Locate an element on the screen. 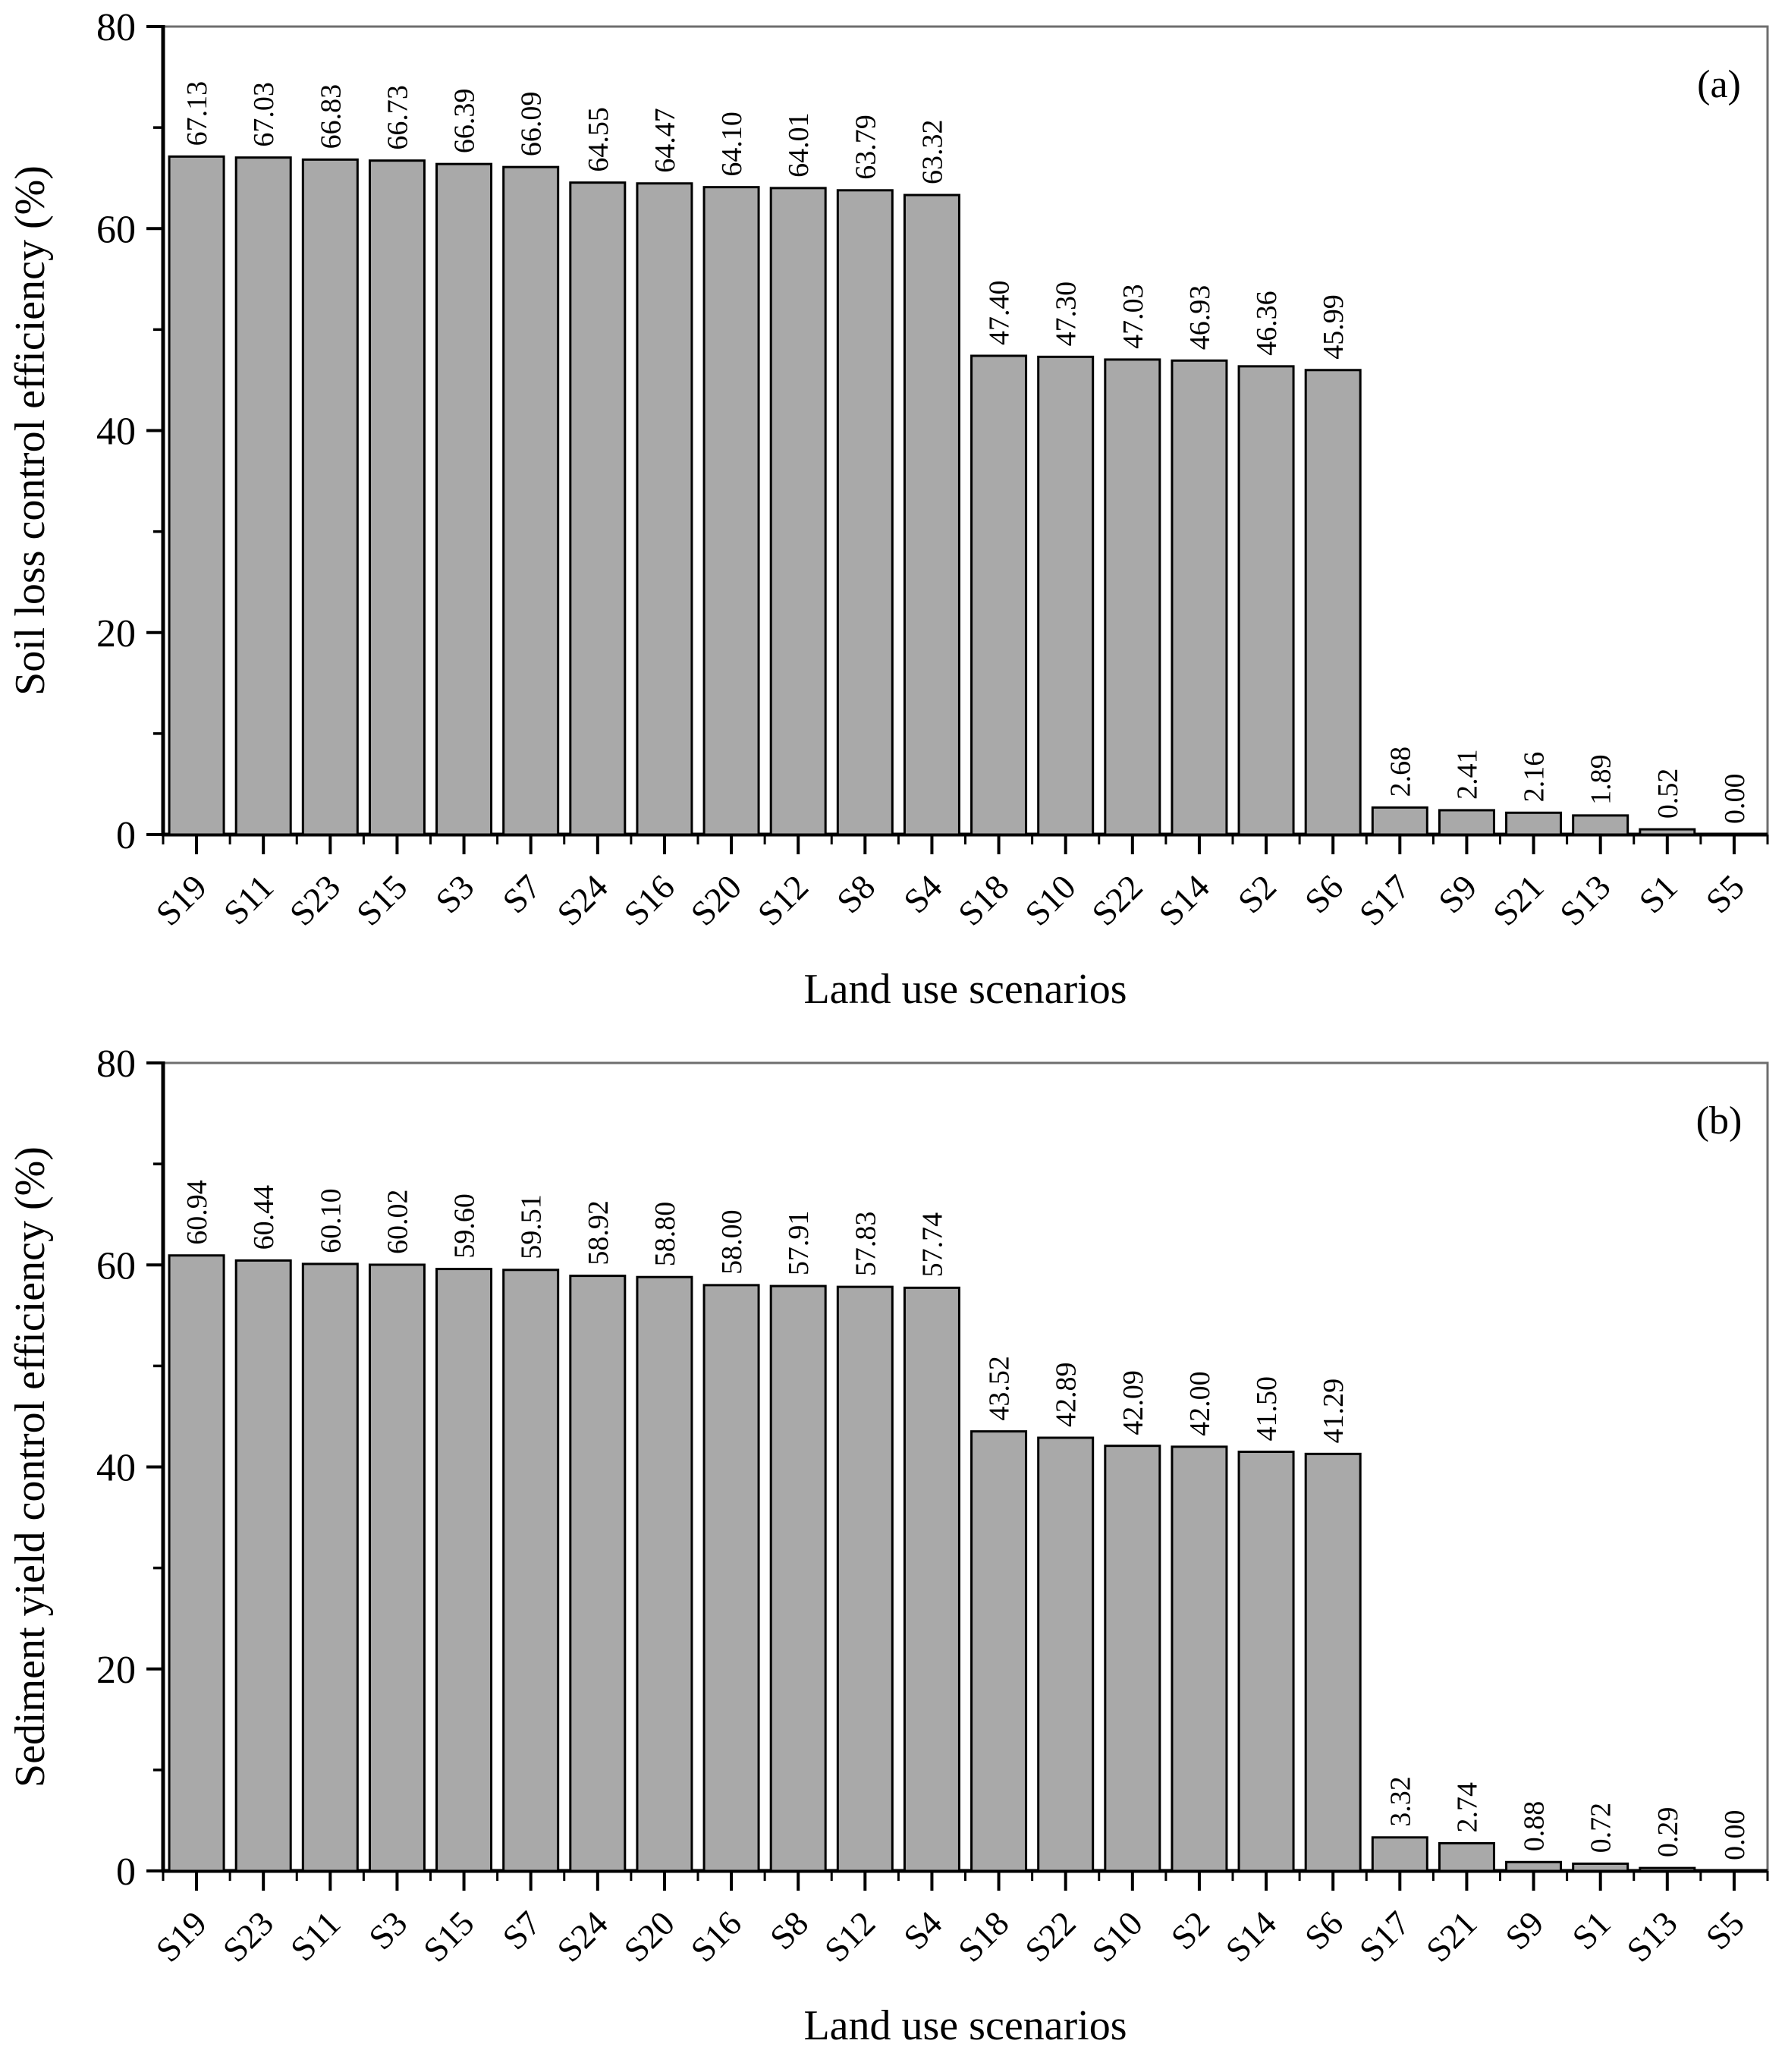  bar-value-label: 66.09 is located at coordinates (532, 125).